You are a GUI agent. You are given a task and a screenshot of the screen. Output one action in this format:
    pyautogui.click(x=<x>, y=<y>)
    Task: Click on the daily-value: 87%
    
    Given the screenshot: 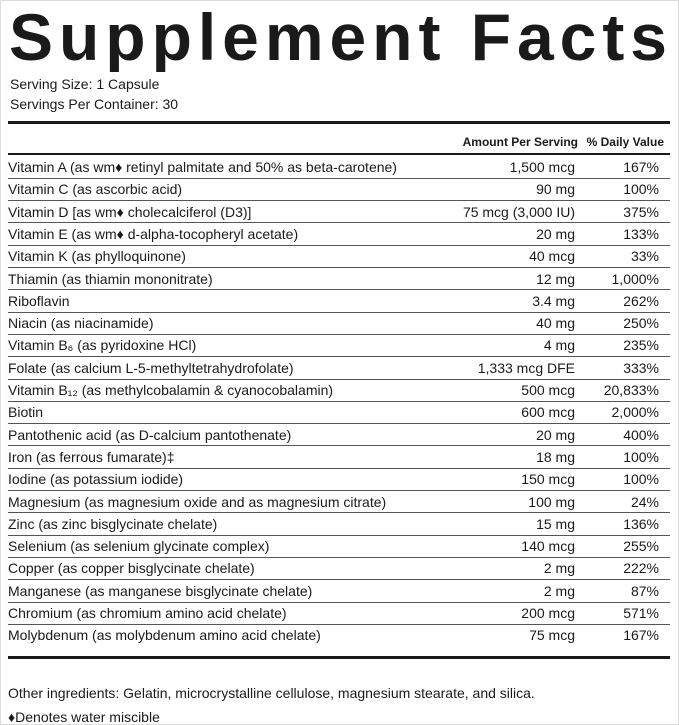 What is the action you would take?
    pyautogui.click(x=644, y=590)
    